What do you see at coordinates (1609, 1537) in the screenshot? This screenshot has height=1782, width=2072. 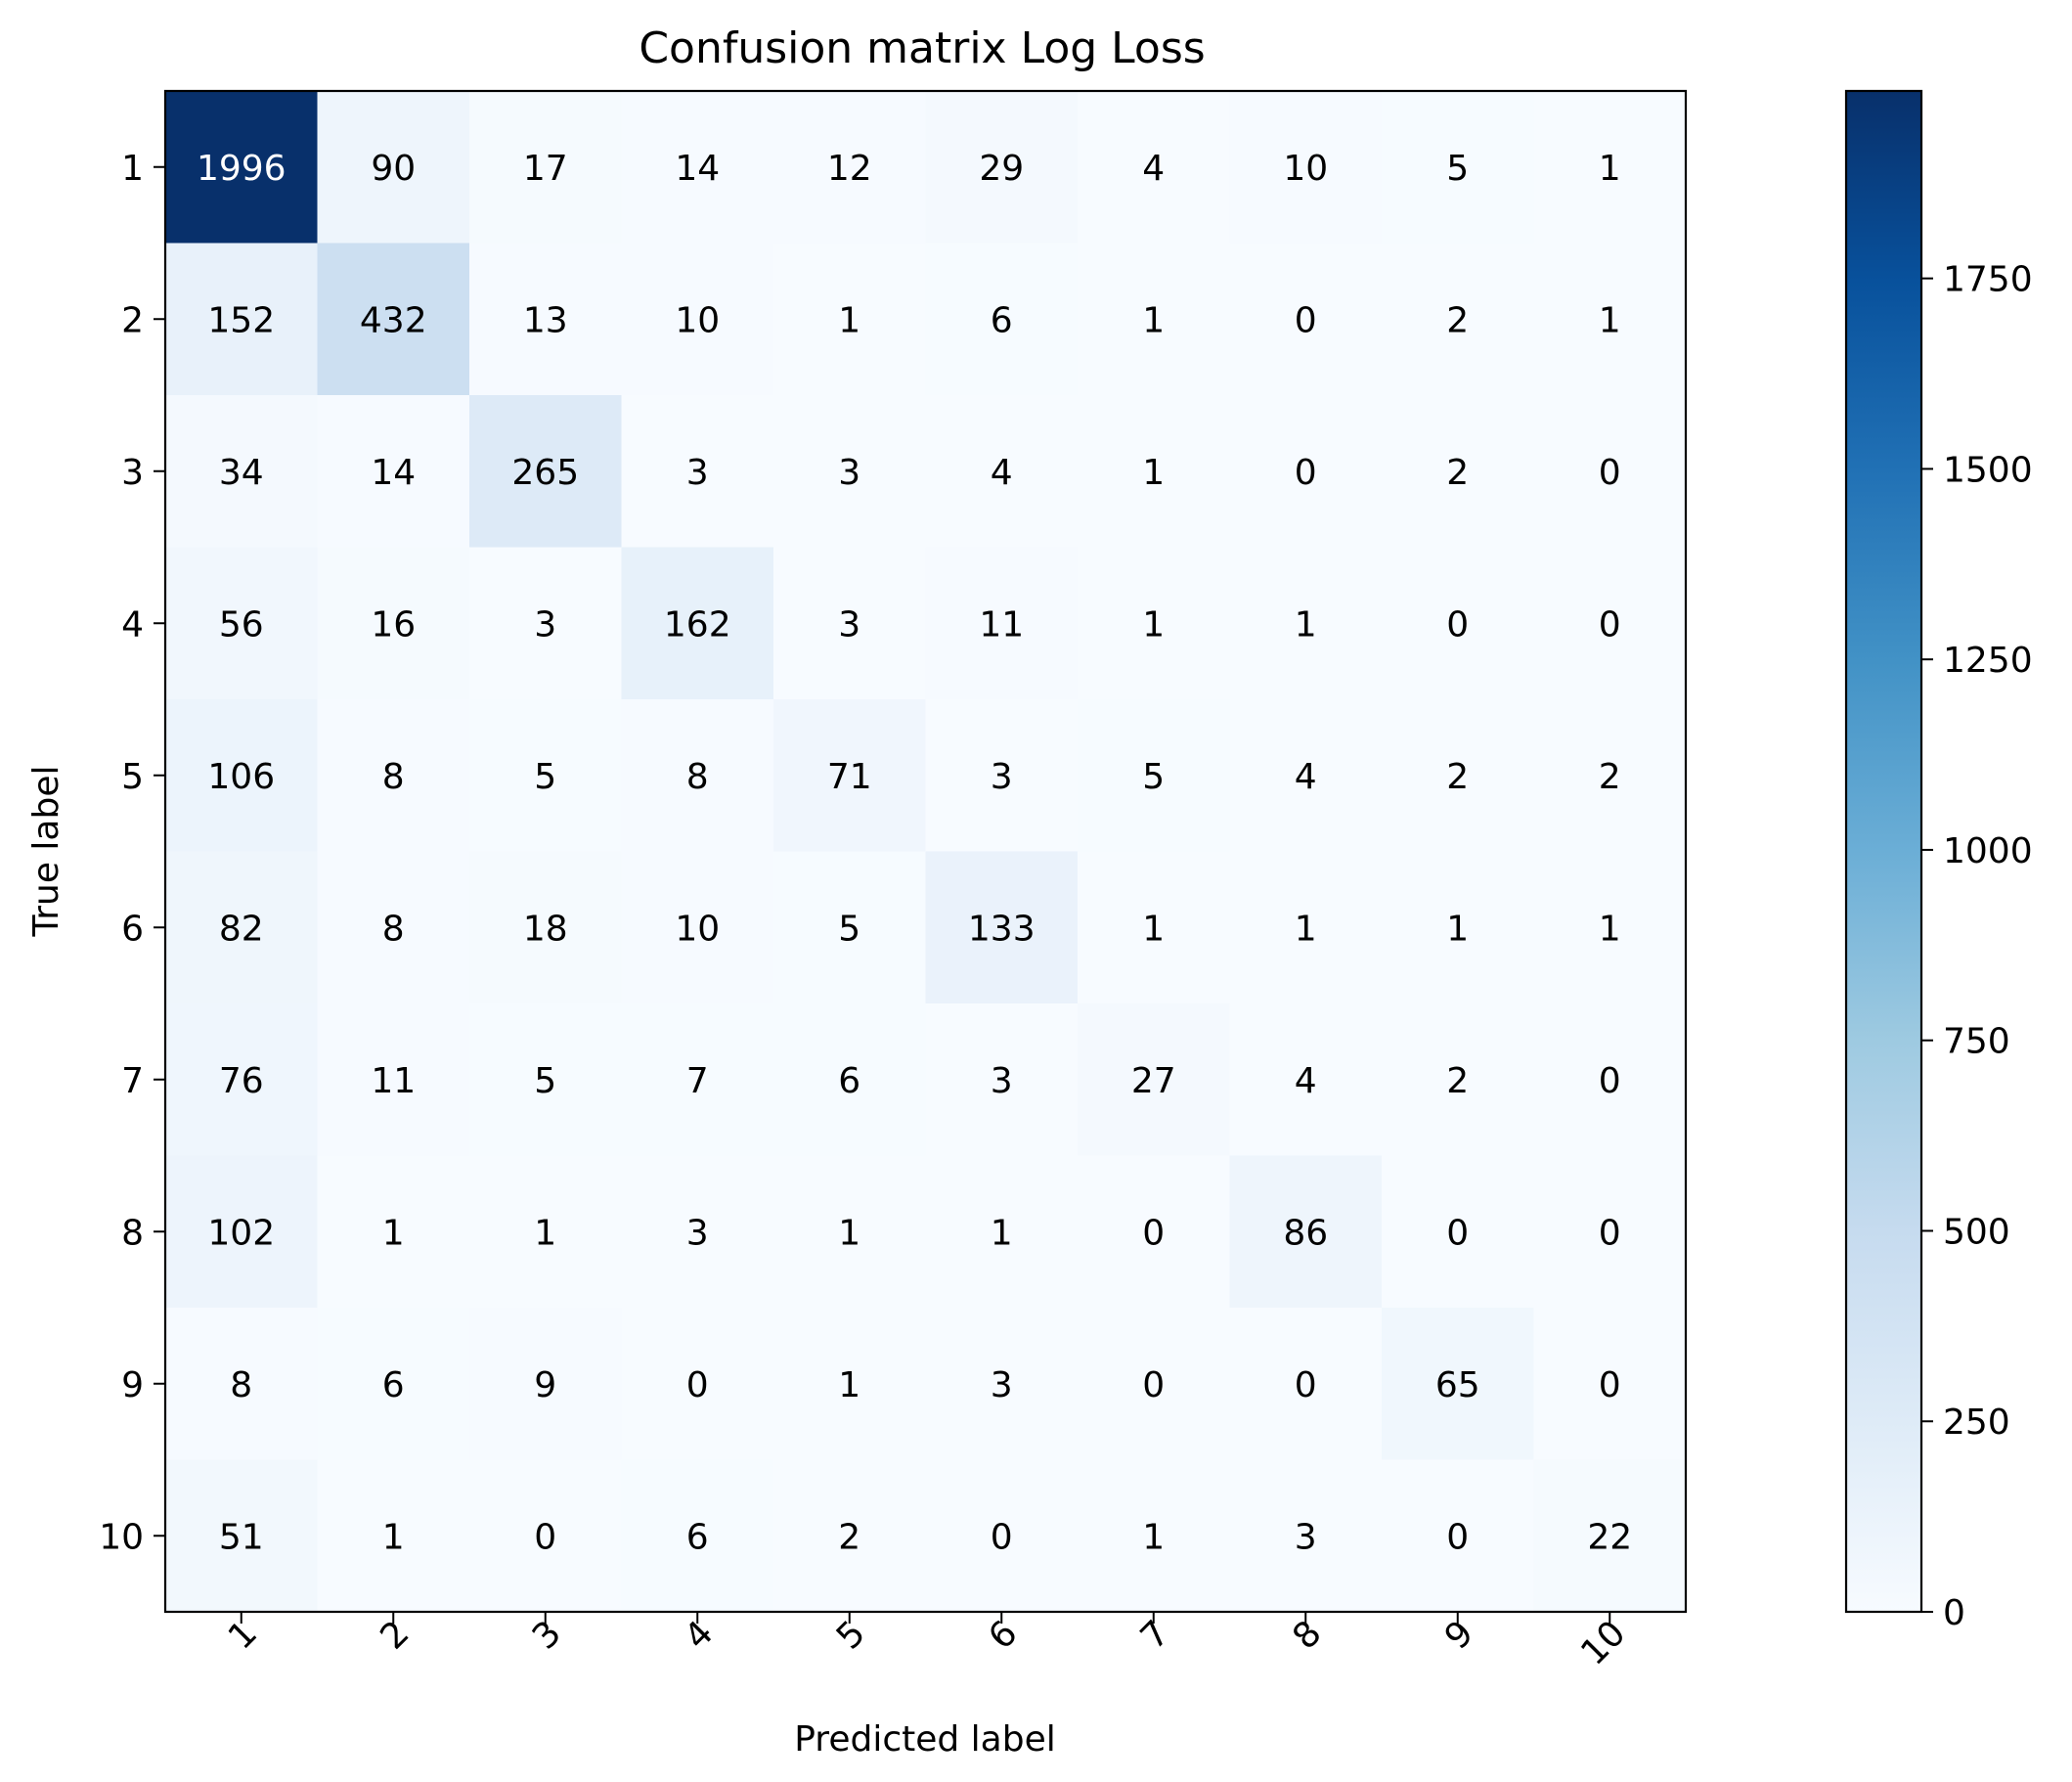 I see `cell-value-label: 22` at bounding box center [1609, 1537].